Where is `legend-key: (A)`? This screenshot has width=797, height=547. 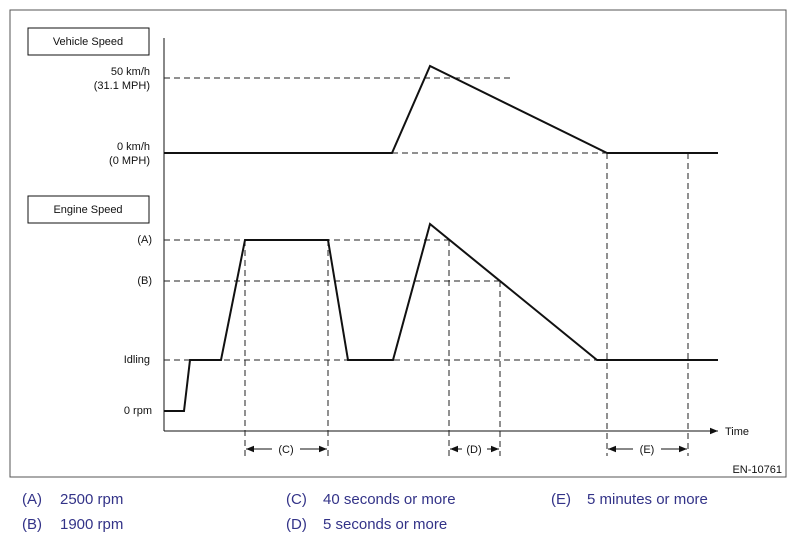
legend-key: (A) is located at coordinates (32, 499).